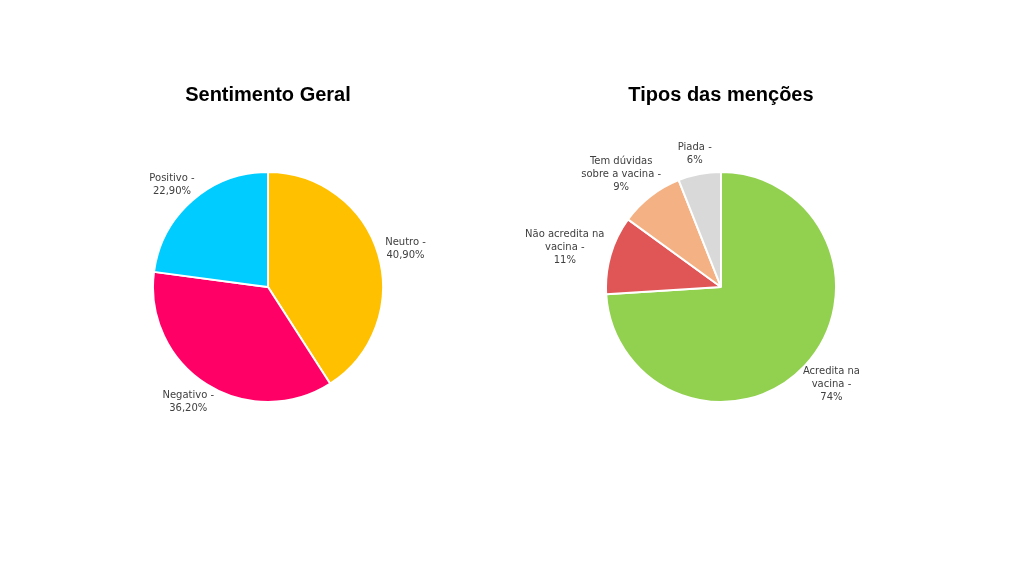  I want to click on slice-label: Não acredita na vacina -, so click(565, 239).